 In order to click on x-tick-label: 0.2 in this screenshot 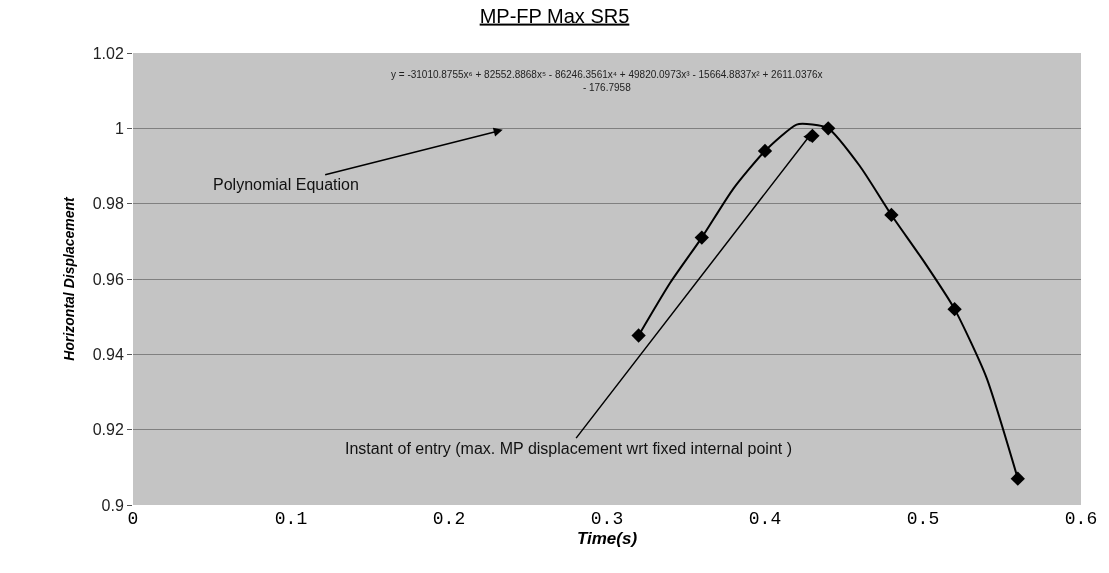, I will do `click(449, 519)`.